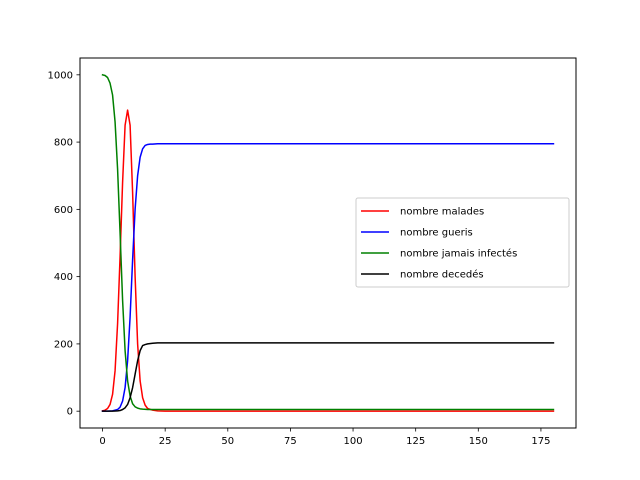  I want to click on x-tick-label: 125, so click(415, 441).